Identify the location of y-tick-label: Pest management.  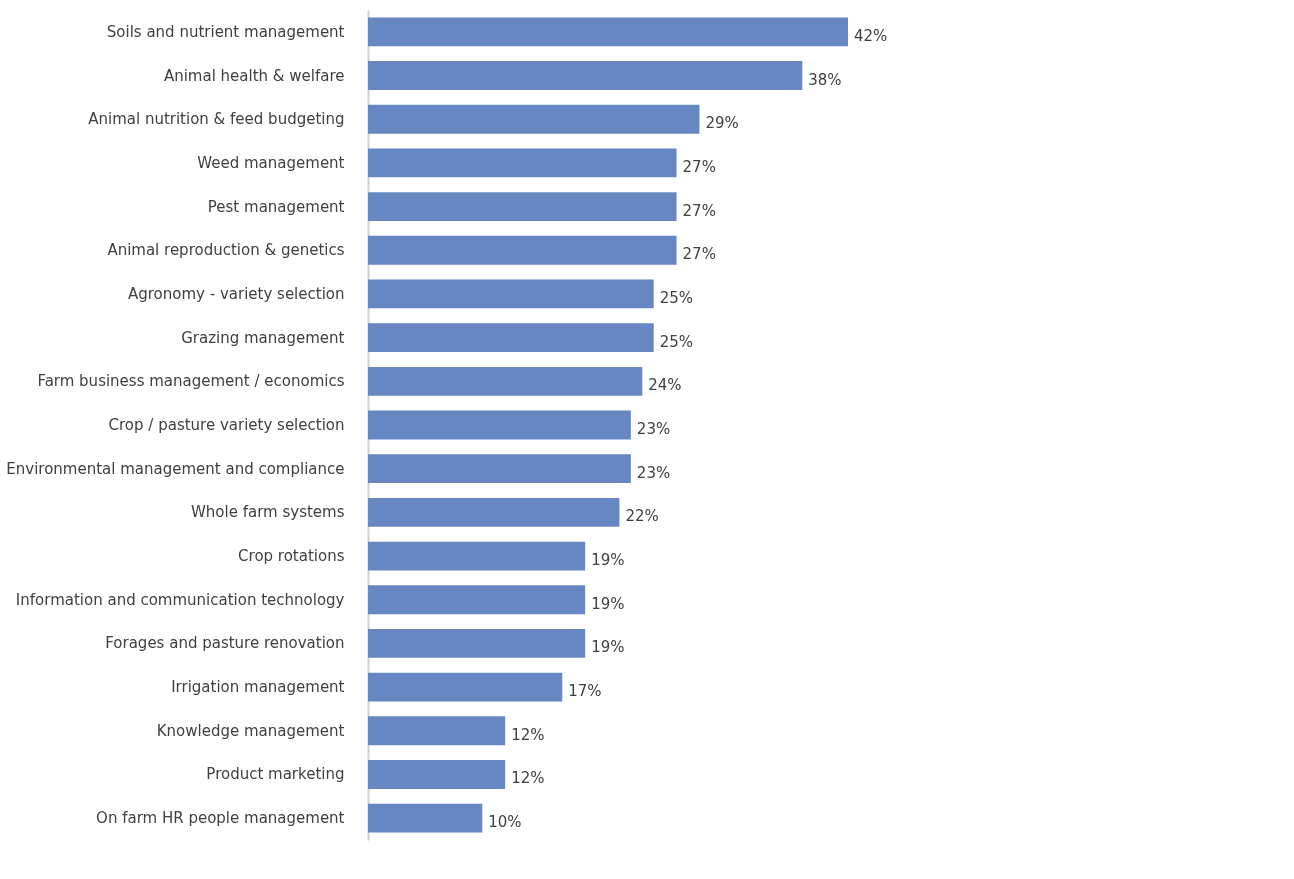
(276, 206).